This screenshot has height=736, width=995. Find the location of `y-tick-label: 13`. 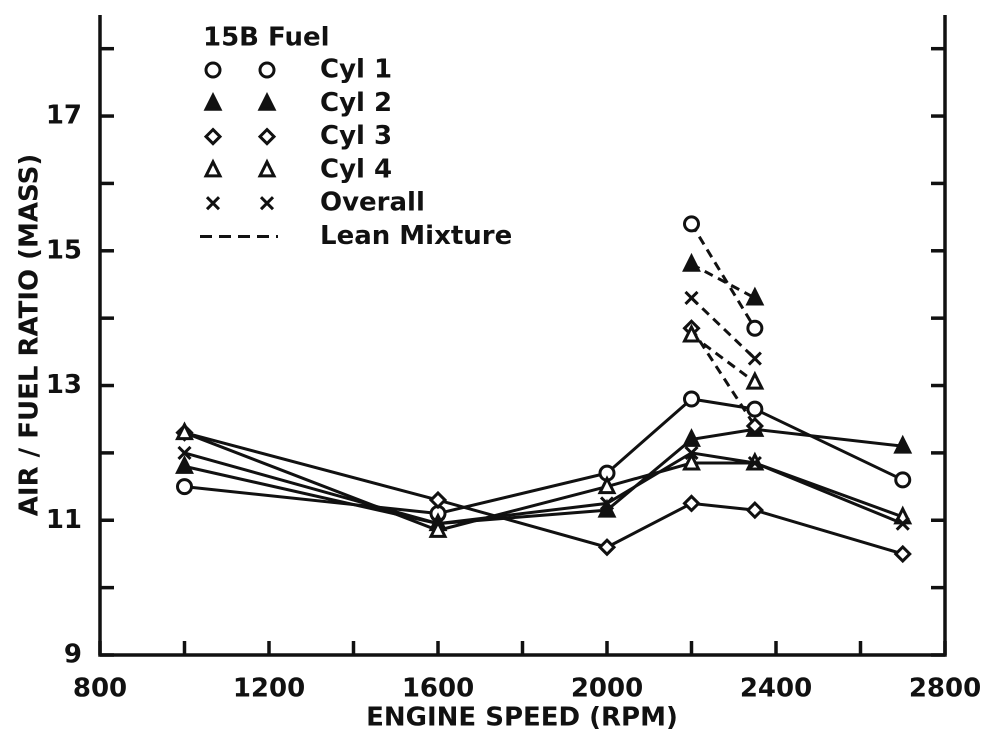

y-tick-label: 13 is located at coordinates (64, 385).